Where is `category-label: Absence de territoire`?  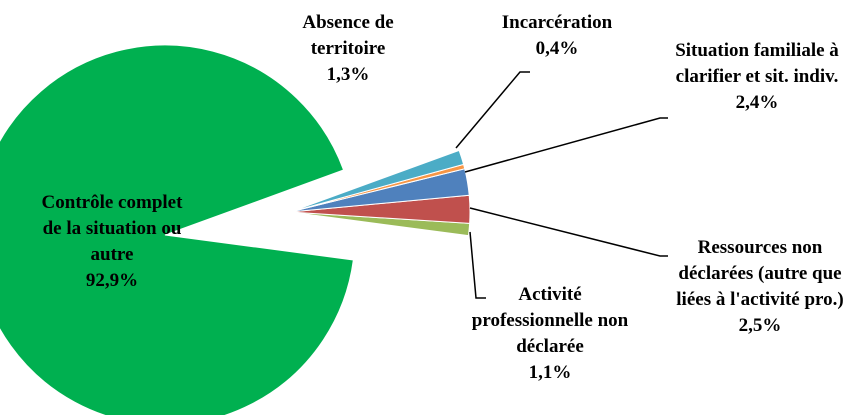 category-label: Absence de territoire is located at coordinates (348, 35).